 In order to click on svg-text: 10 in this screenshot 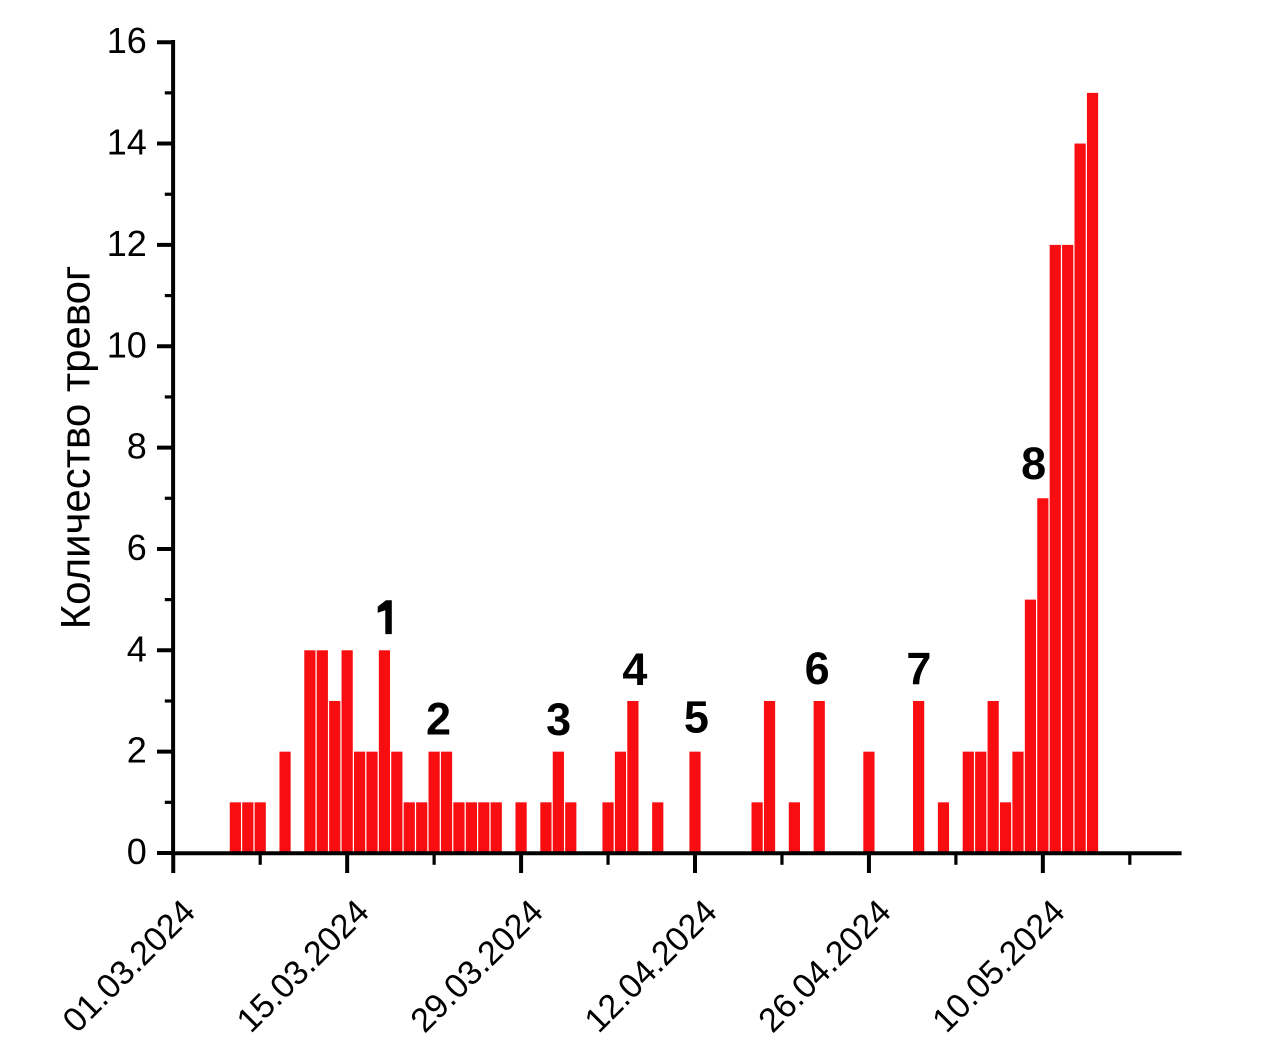, I will do `click(127, 344)`.